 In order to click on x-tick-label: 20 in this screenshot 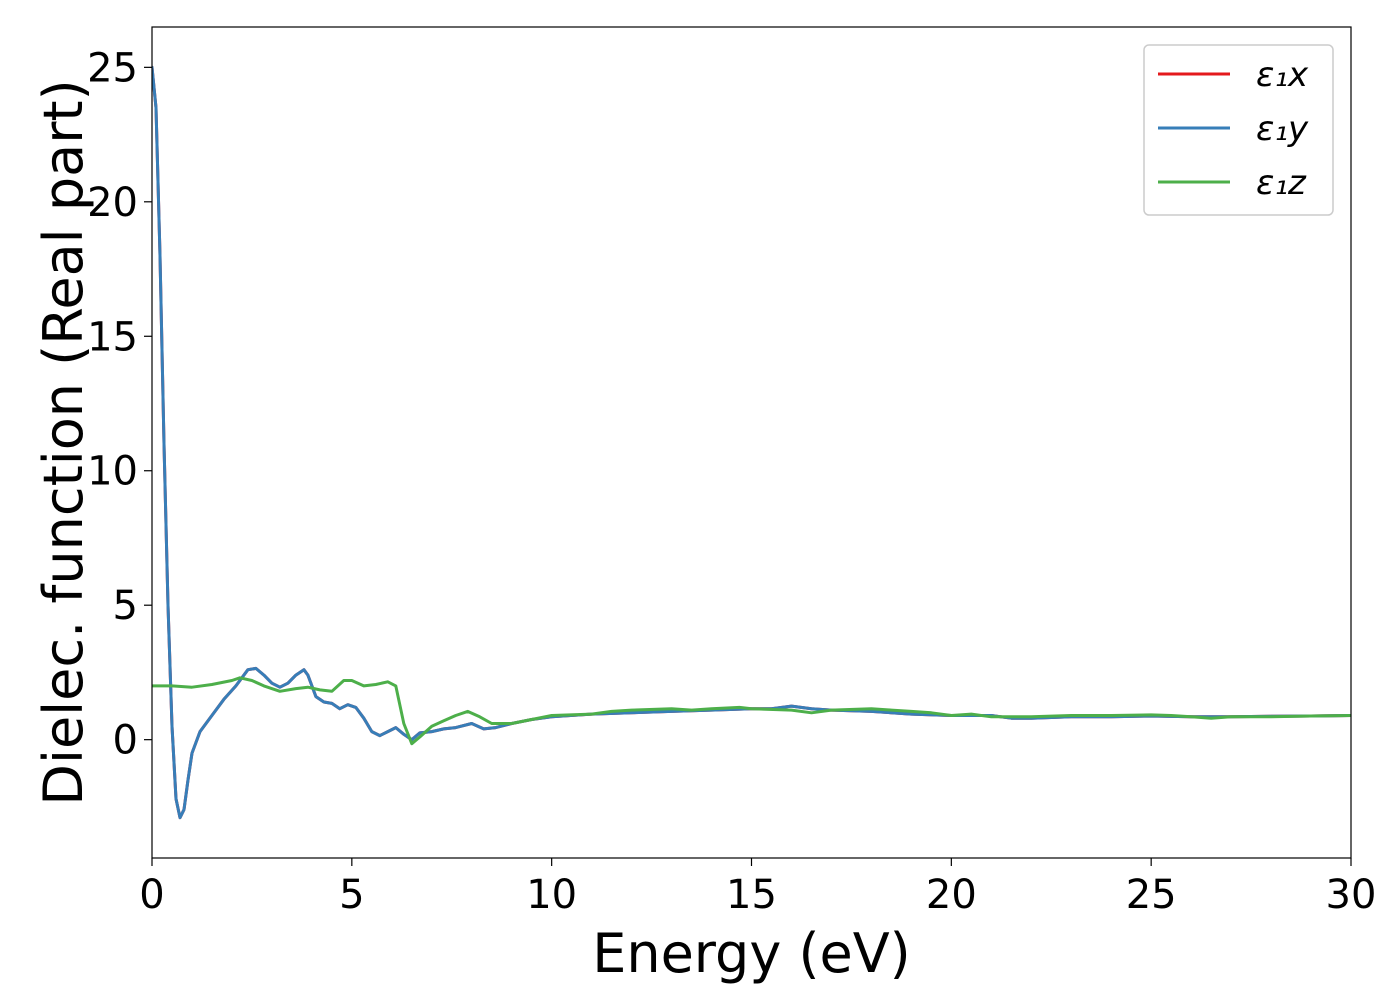, I will do `click(951, 895)`.